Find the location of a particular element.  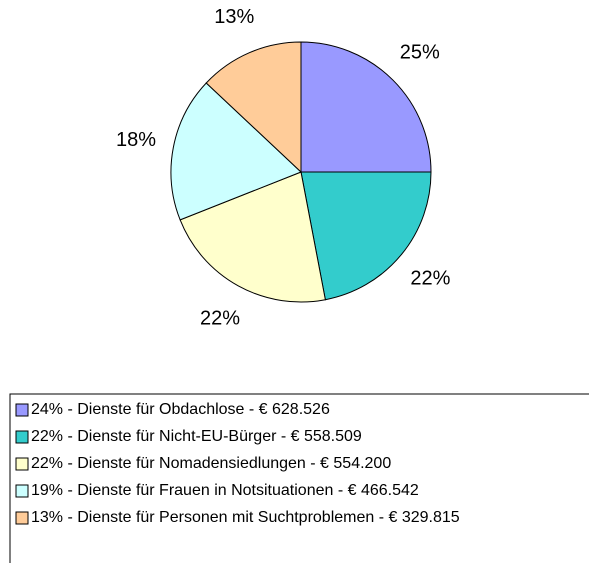

slice-label: 25% is located at coordinates (420, 52).